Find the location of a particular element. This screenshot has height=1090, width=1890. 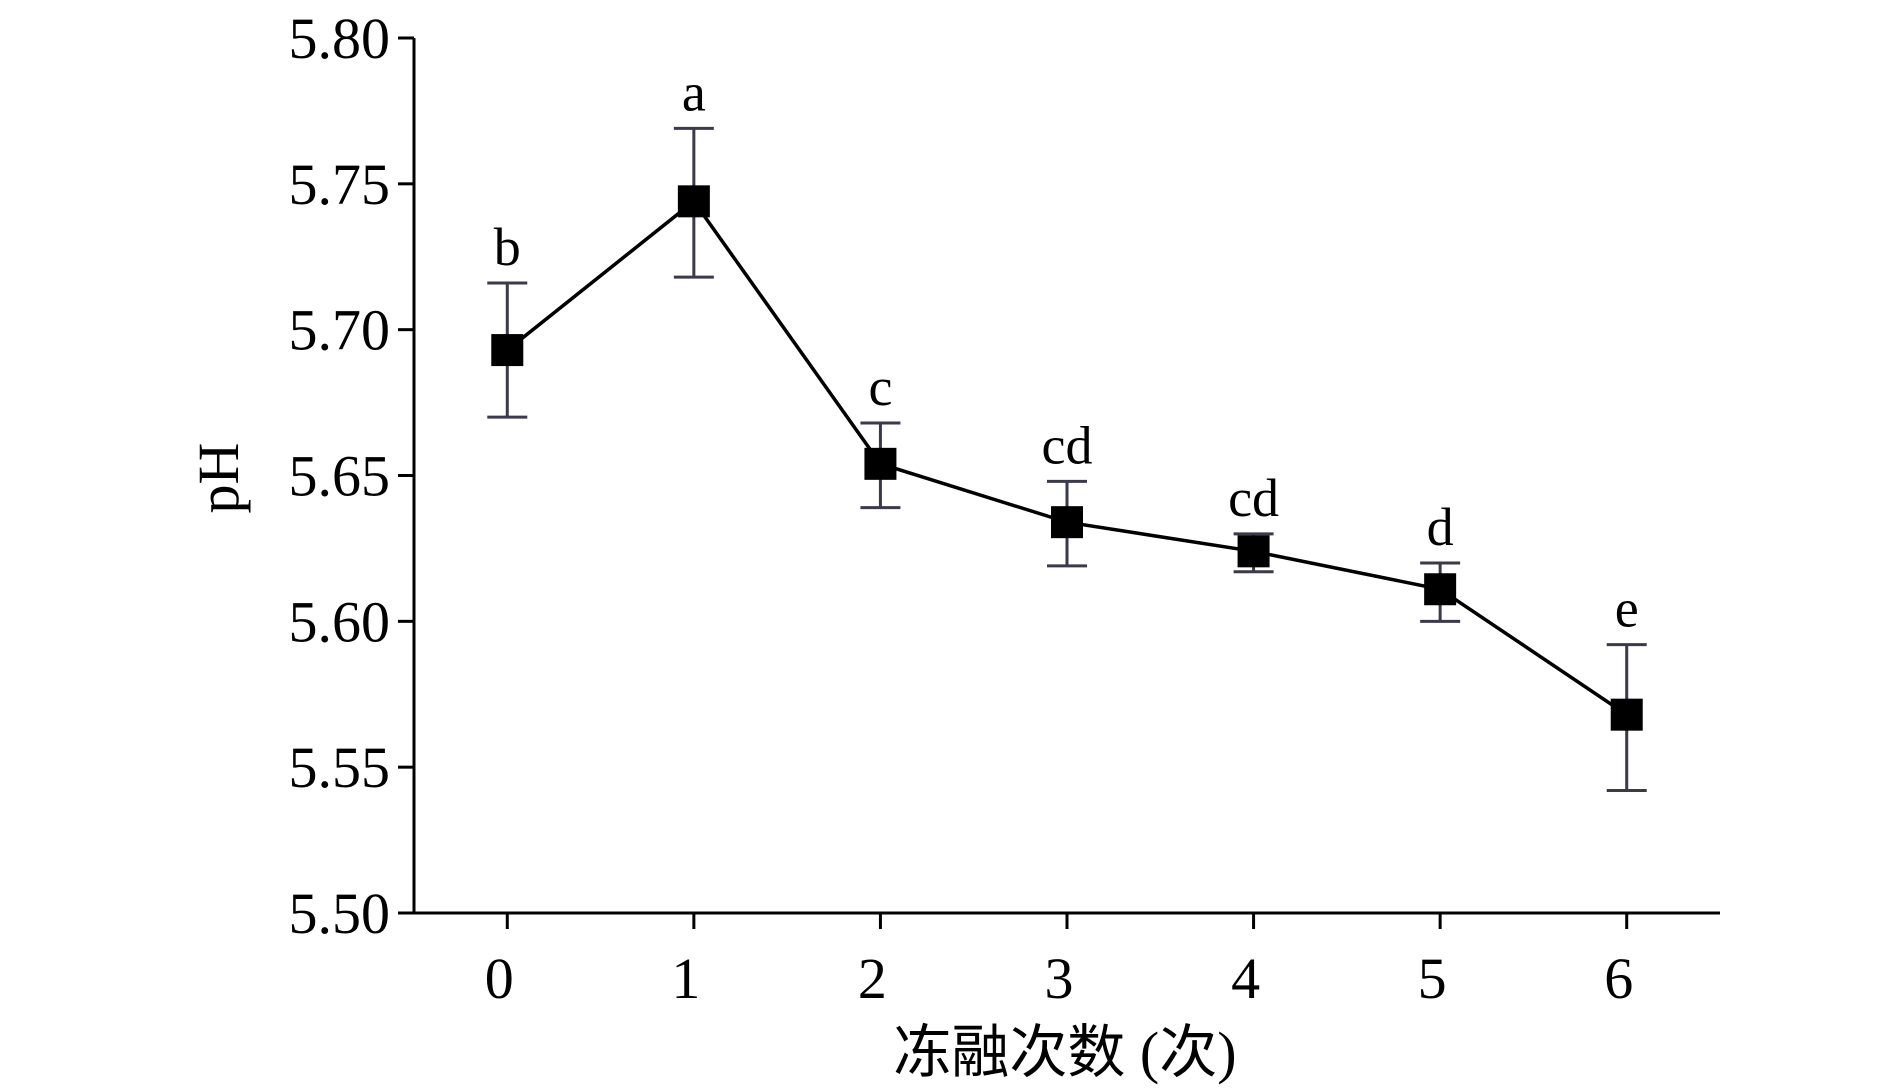

x-tick-label: 4 is located at coordinates (1245, 978).